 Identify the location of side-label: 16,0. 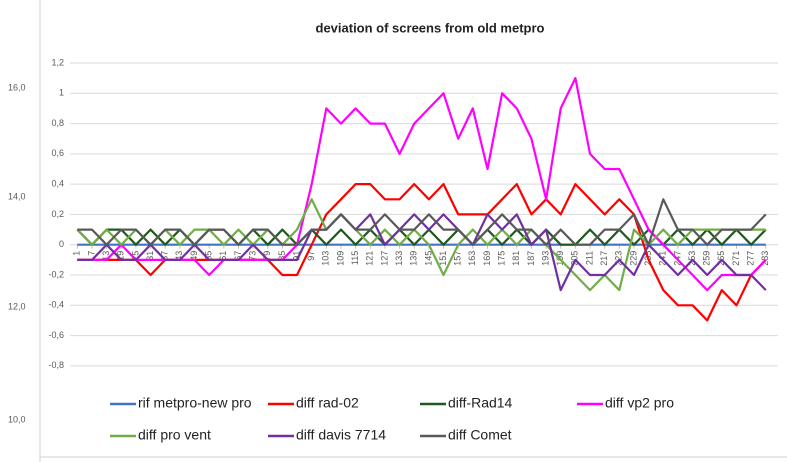
(17, 87).